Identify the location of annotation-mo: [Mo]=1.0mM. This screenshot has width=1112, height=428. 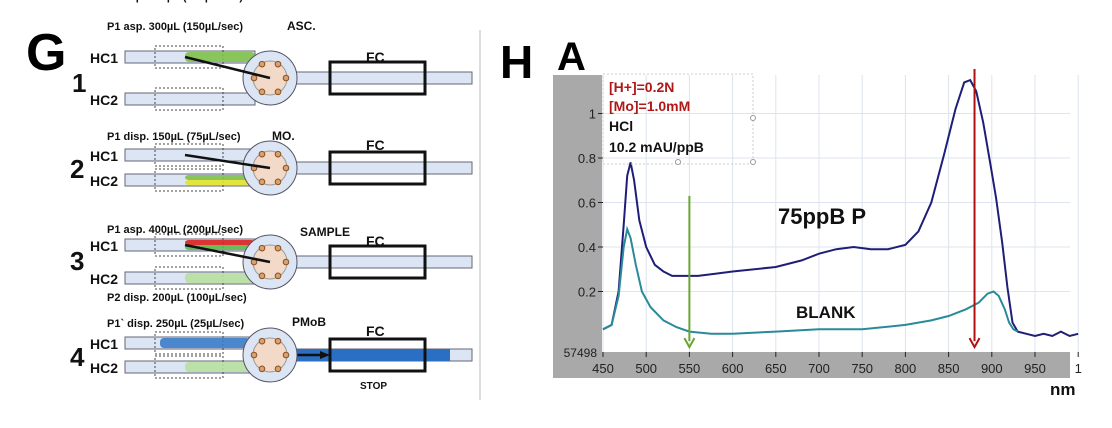
(649, 106).